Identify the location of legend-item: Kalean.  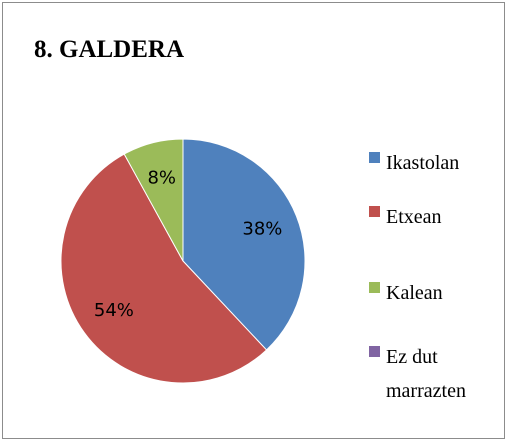
(431, 293).